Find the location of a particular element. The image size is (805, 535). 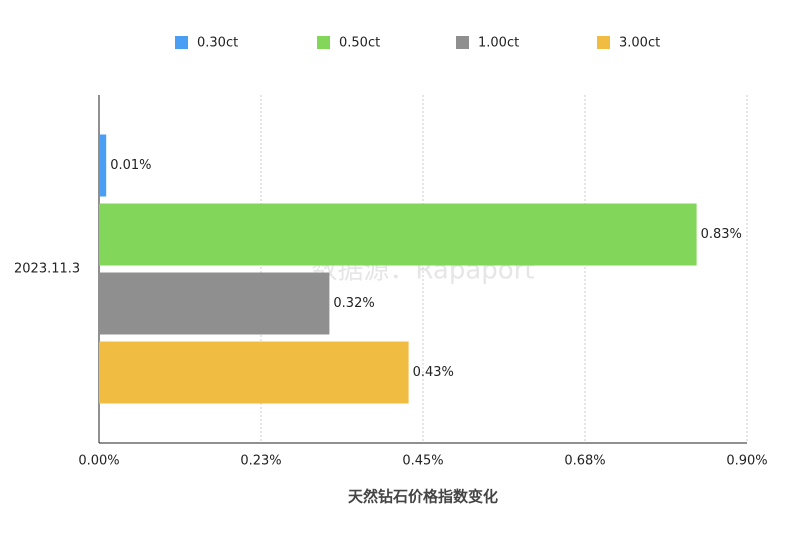

value-label: 0.01% is located at coordinates (130, 165).